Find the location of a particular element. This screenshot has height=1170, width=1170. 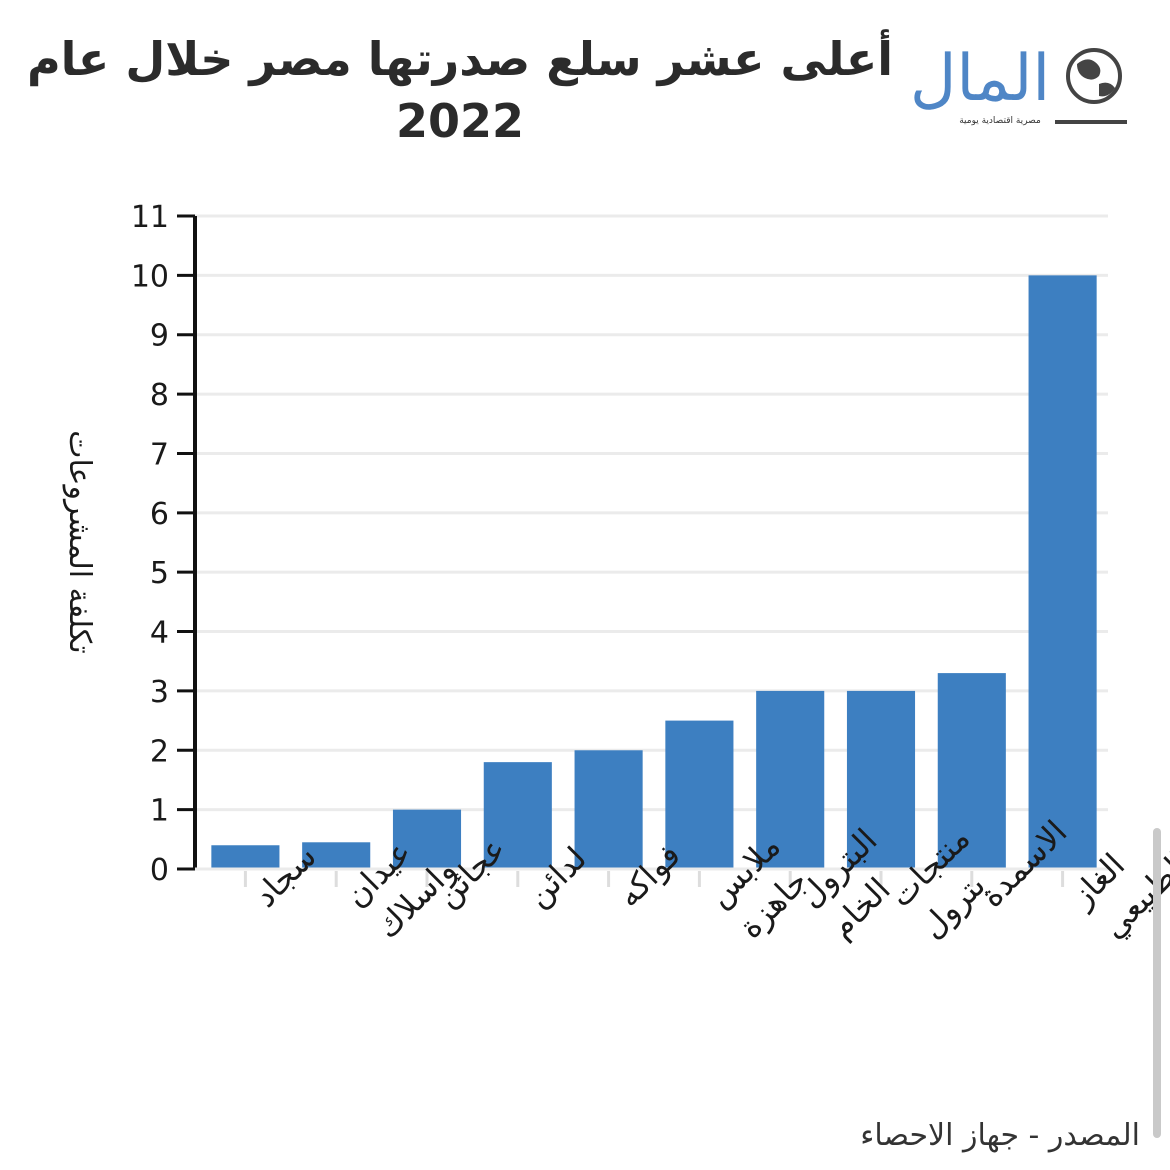

globe-icon is located at coordinates (1094, 76).